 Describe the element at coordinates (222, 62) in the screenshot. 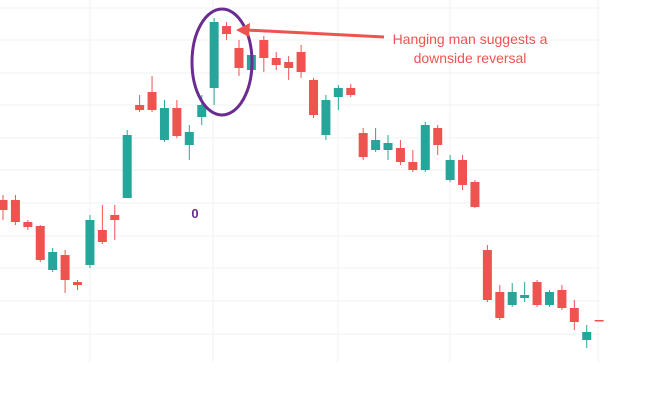

I see `highlight-ellipse` at that location.